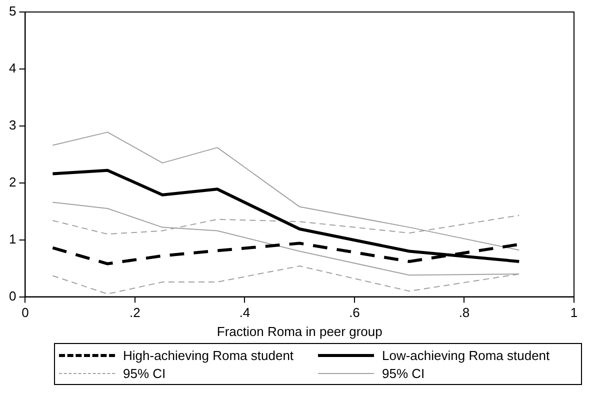 The width and height of the screenshot is (594, 417). I want to click on y-tick-label: 2, so click(12, 182).